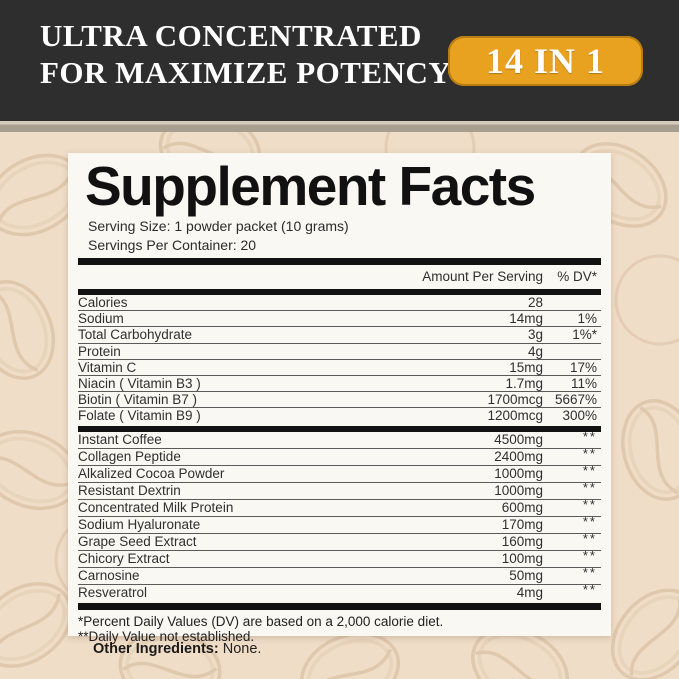  I want to click on row-ingredient-name: Calories, so click(103, 302).